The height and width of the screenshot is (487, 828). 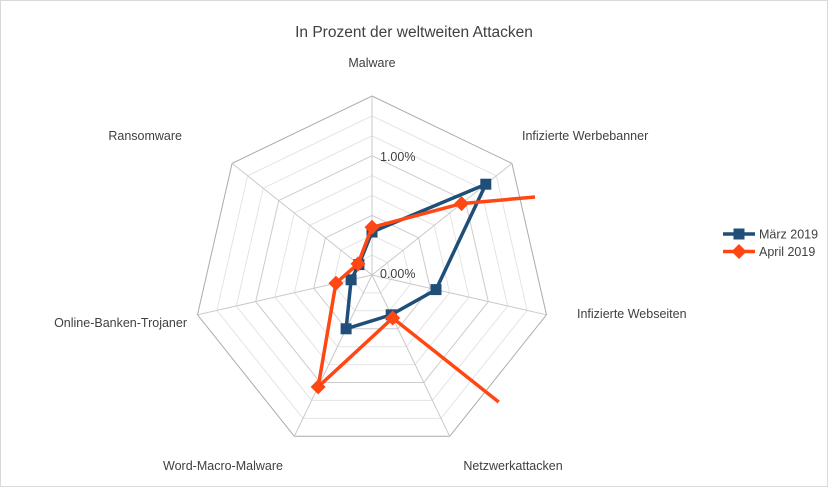 I want to click on category-label-ransomware: Ransomware, so click(x=145, y=136).